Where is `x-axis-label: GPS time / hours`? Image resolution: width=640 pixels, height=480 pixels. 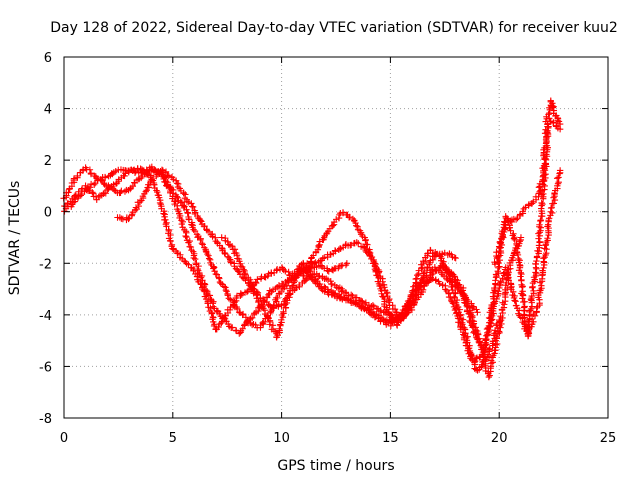 x-axis-label: GPS time / hours is located at coordinates (335, 466).